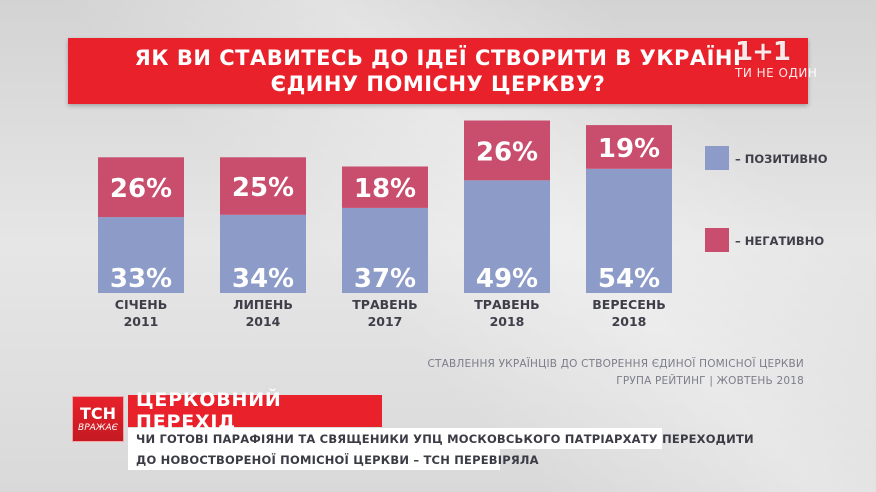  I want to click on news-headline: ЦЕРКОВНИЙ ПЕРЕХІД, so click(255, 411).